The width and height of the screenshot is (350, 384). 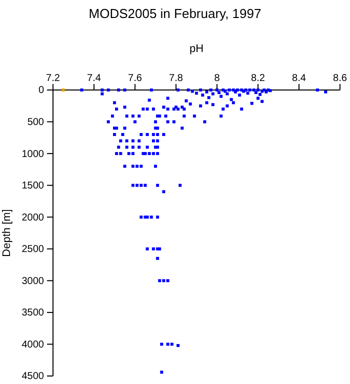 I want to click on y-tick-label: 3000, so click(x=33, y=281).